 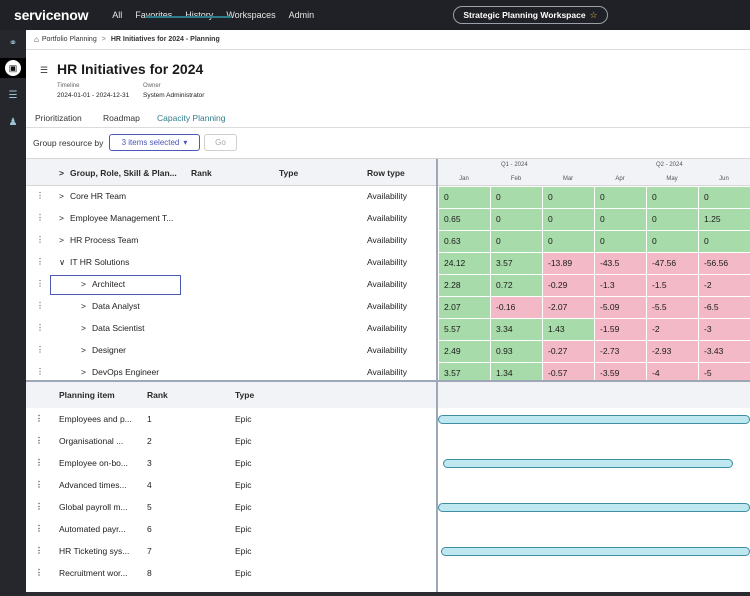 I want to click on servicenow-logo: servicenow, so click(x=51, y=15).